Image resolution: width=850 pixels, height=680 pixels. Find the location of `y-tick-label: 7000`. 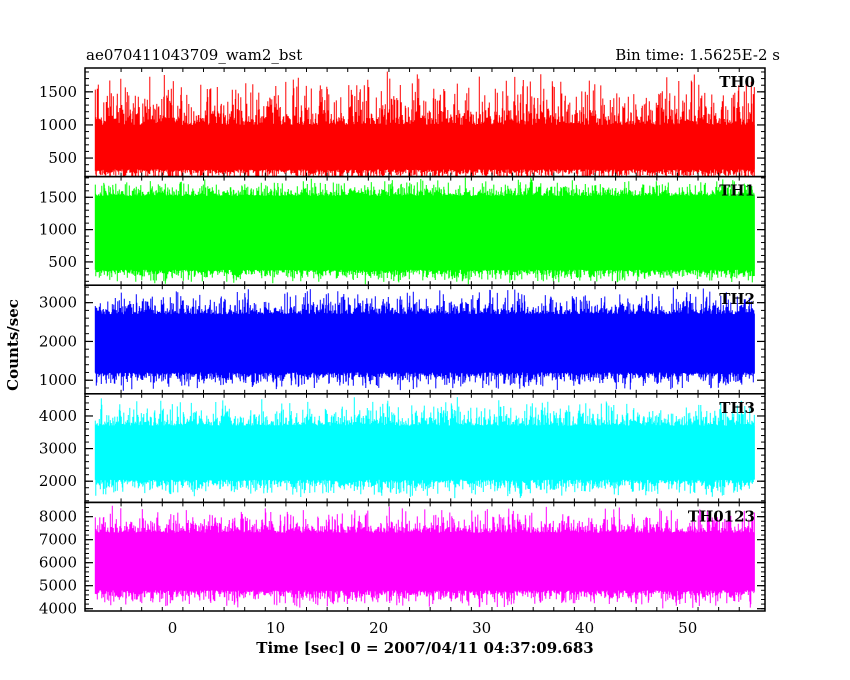

y-tick-label: 7000 is located at coordinates (58, 540).